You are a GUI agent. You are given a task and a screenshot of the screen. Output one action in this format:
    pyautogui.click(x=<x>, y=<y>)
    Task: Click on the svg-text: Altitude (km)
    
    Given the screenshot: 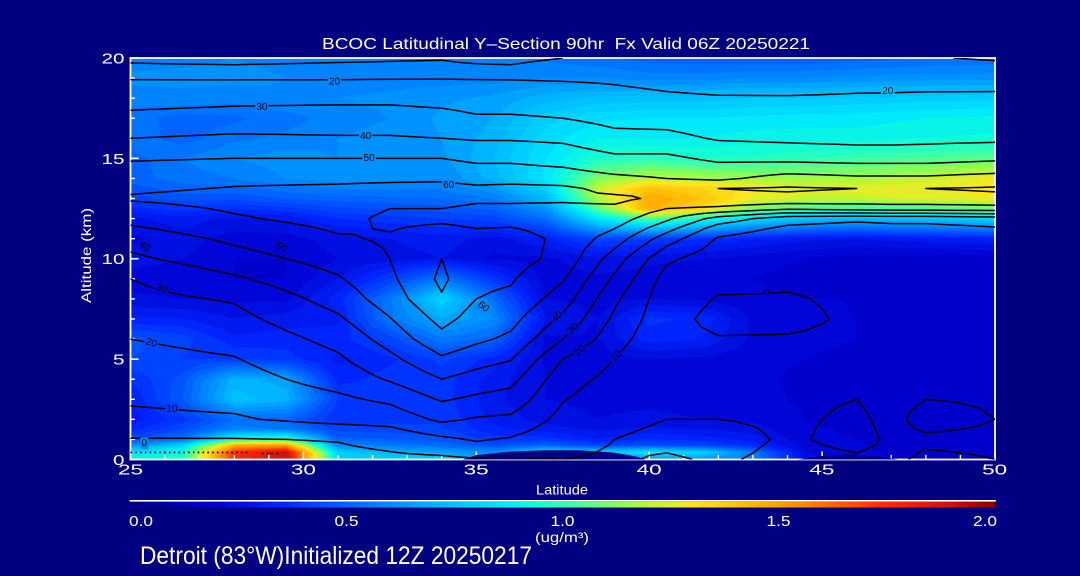 What is the action you would take?
    pyautogui.click(x=86, y=255)
    